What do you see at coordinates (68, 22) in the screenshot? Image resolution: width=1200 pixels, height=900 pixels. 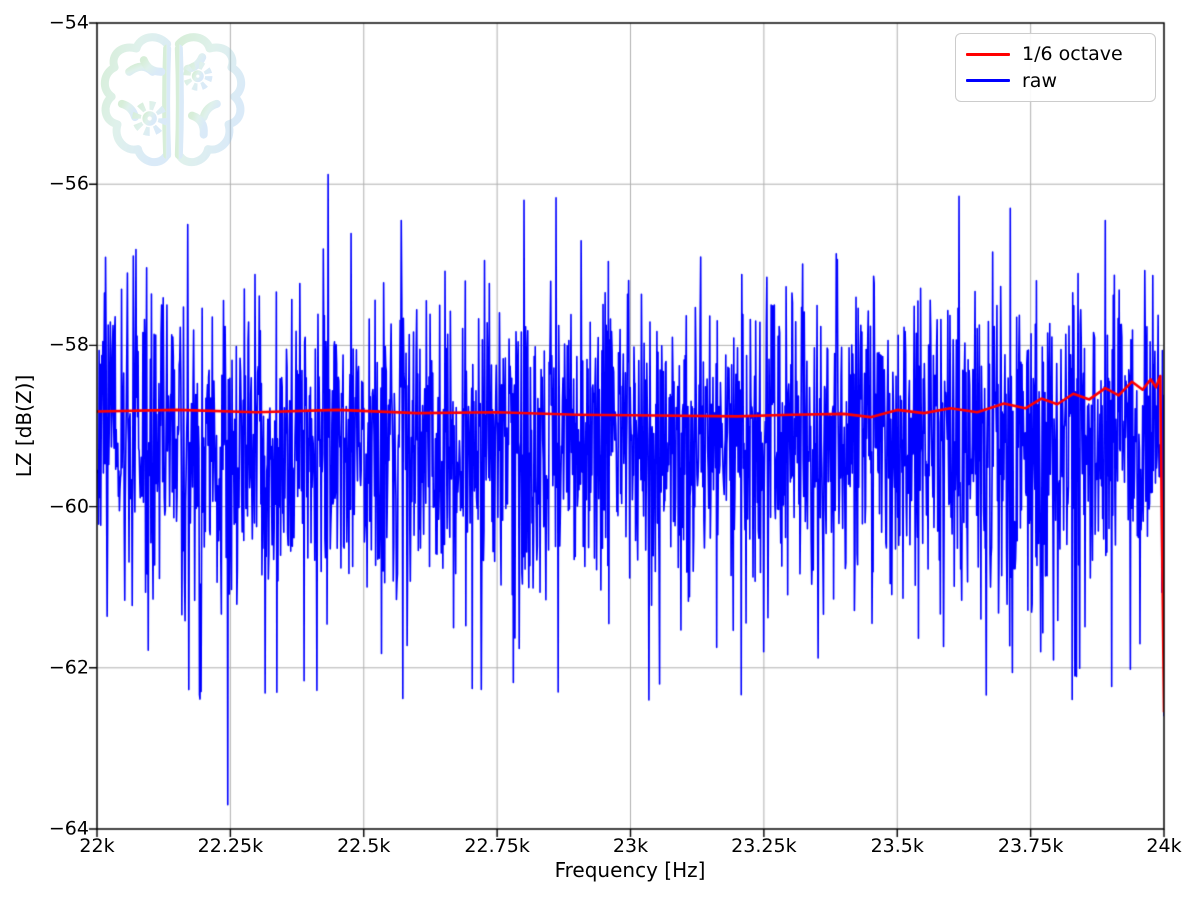 I see `y-tick-label--54: −54` at bounding box center [68, 22].